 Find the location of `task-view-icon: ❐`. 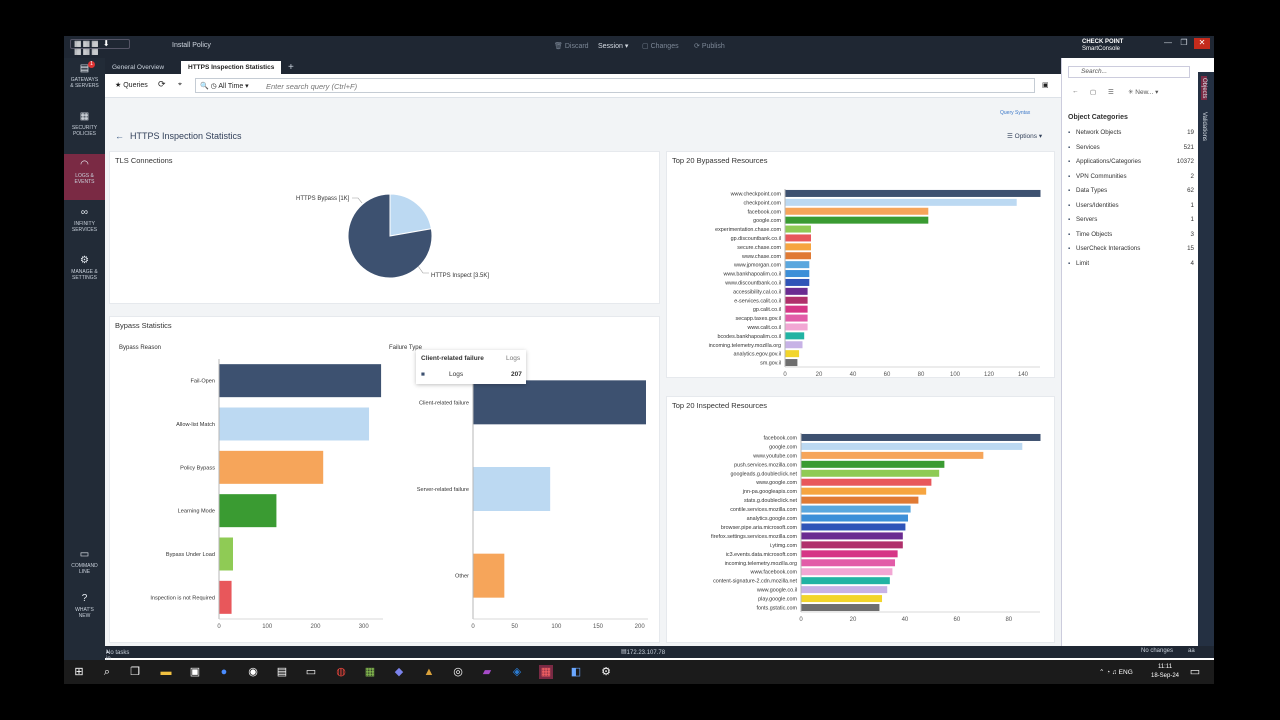

task-view-icon: ❐ is located at coordinates (135, 672).